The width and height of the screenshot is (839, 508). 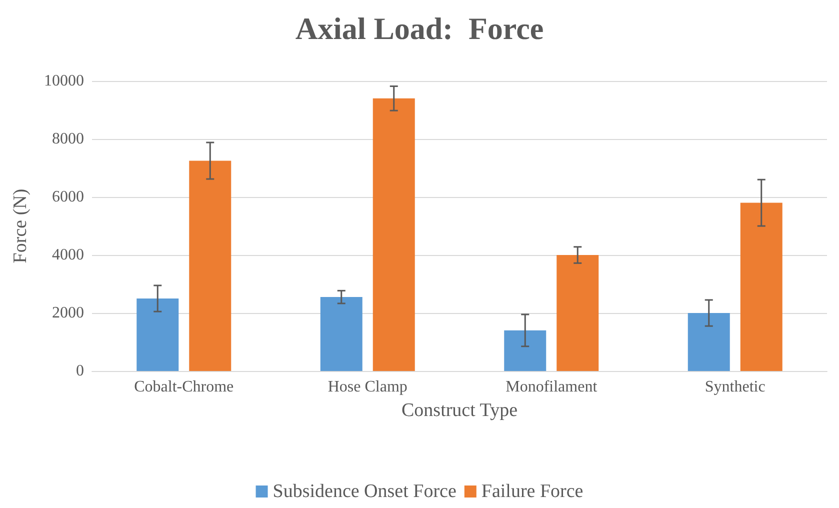 What do you see at coordinates (552, 387) in the screenshot?
I see `x-tick-label: Monofilament` at bounding box center [552, 387].